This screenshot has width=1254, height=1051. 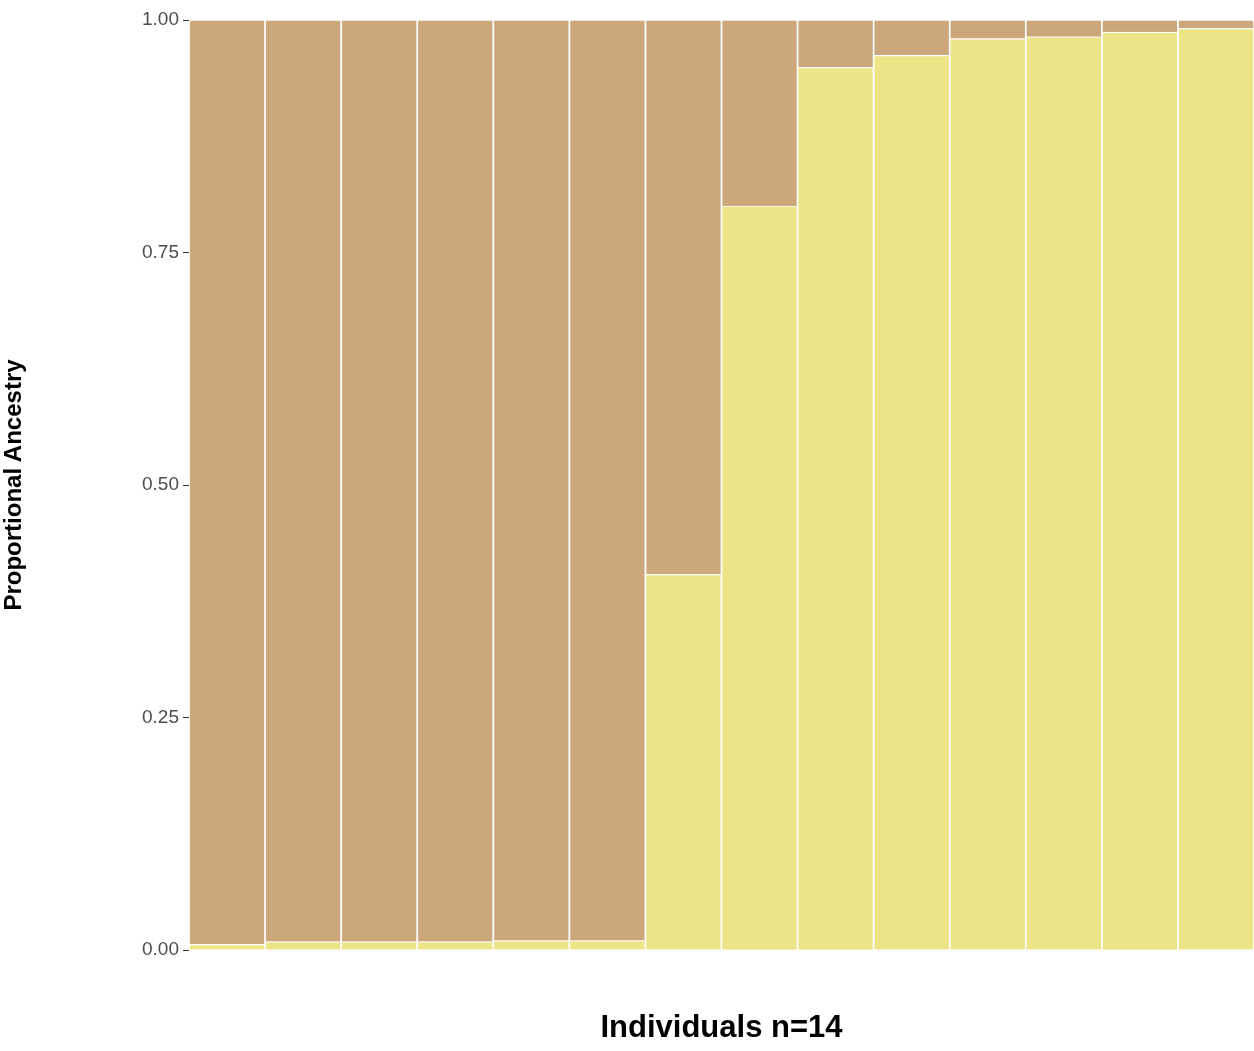 What do you see at coordinates (160, 949) in the screenshot?
I see `y-tick-label: 0.00` at bounding box center [160, 949].